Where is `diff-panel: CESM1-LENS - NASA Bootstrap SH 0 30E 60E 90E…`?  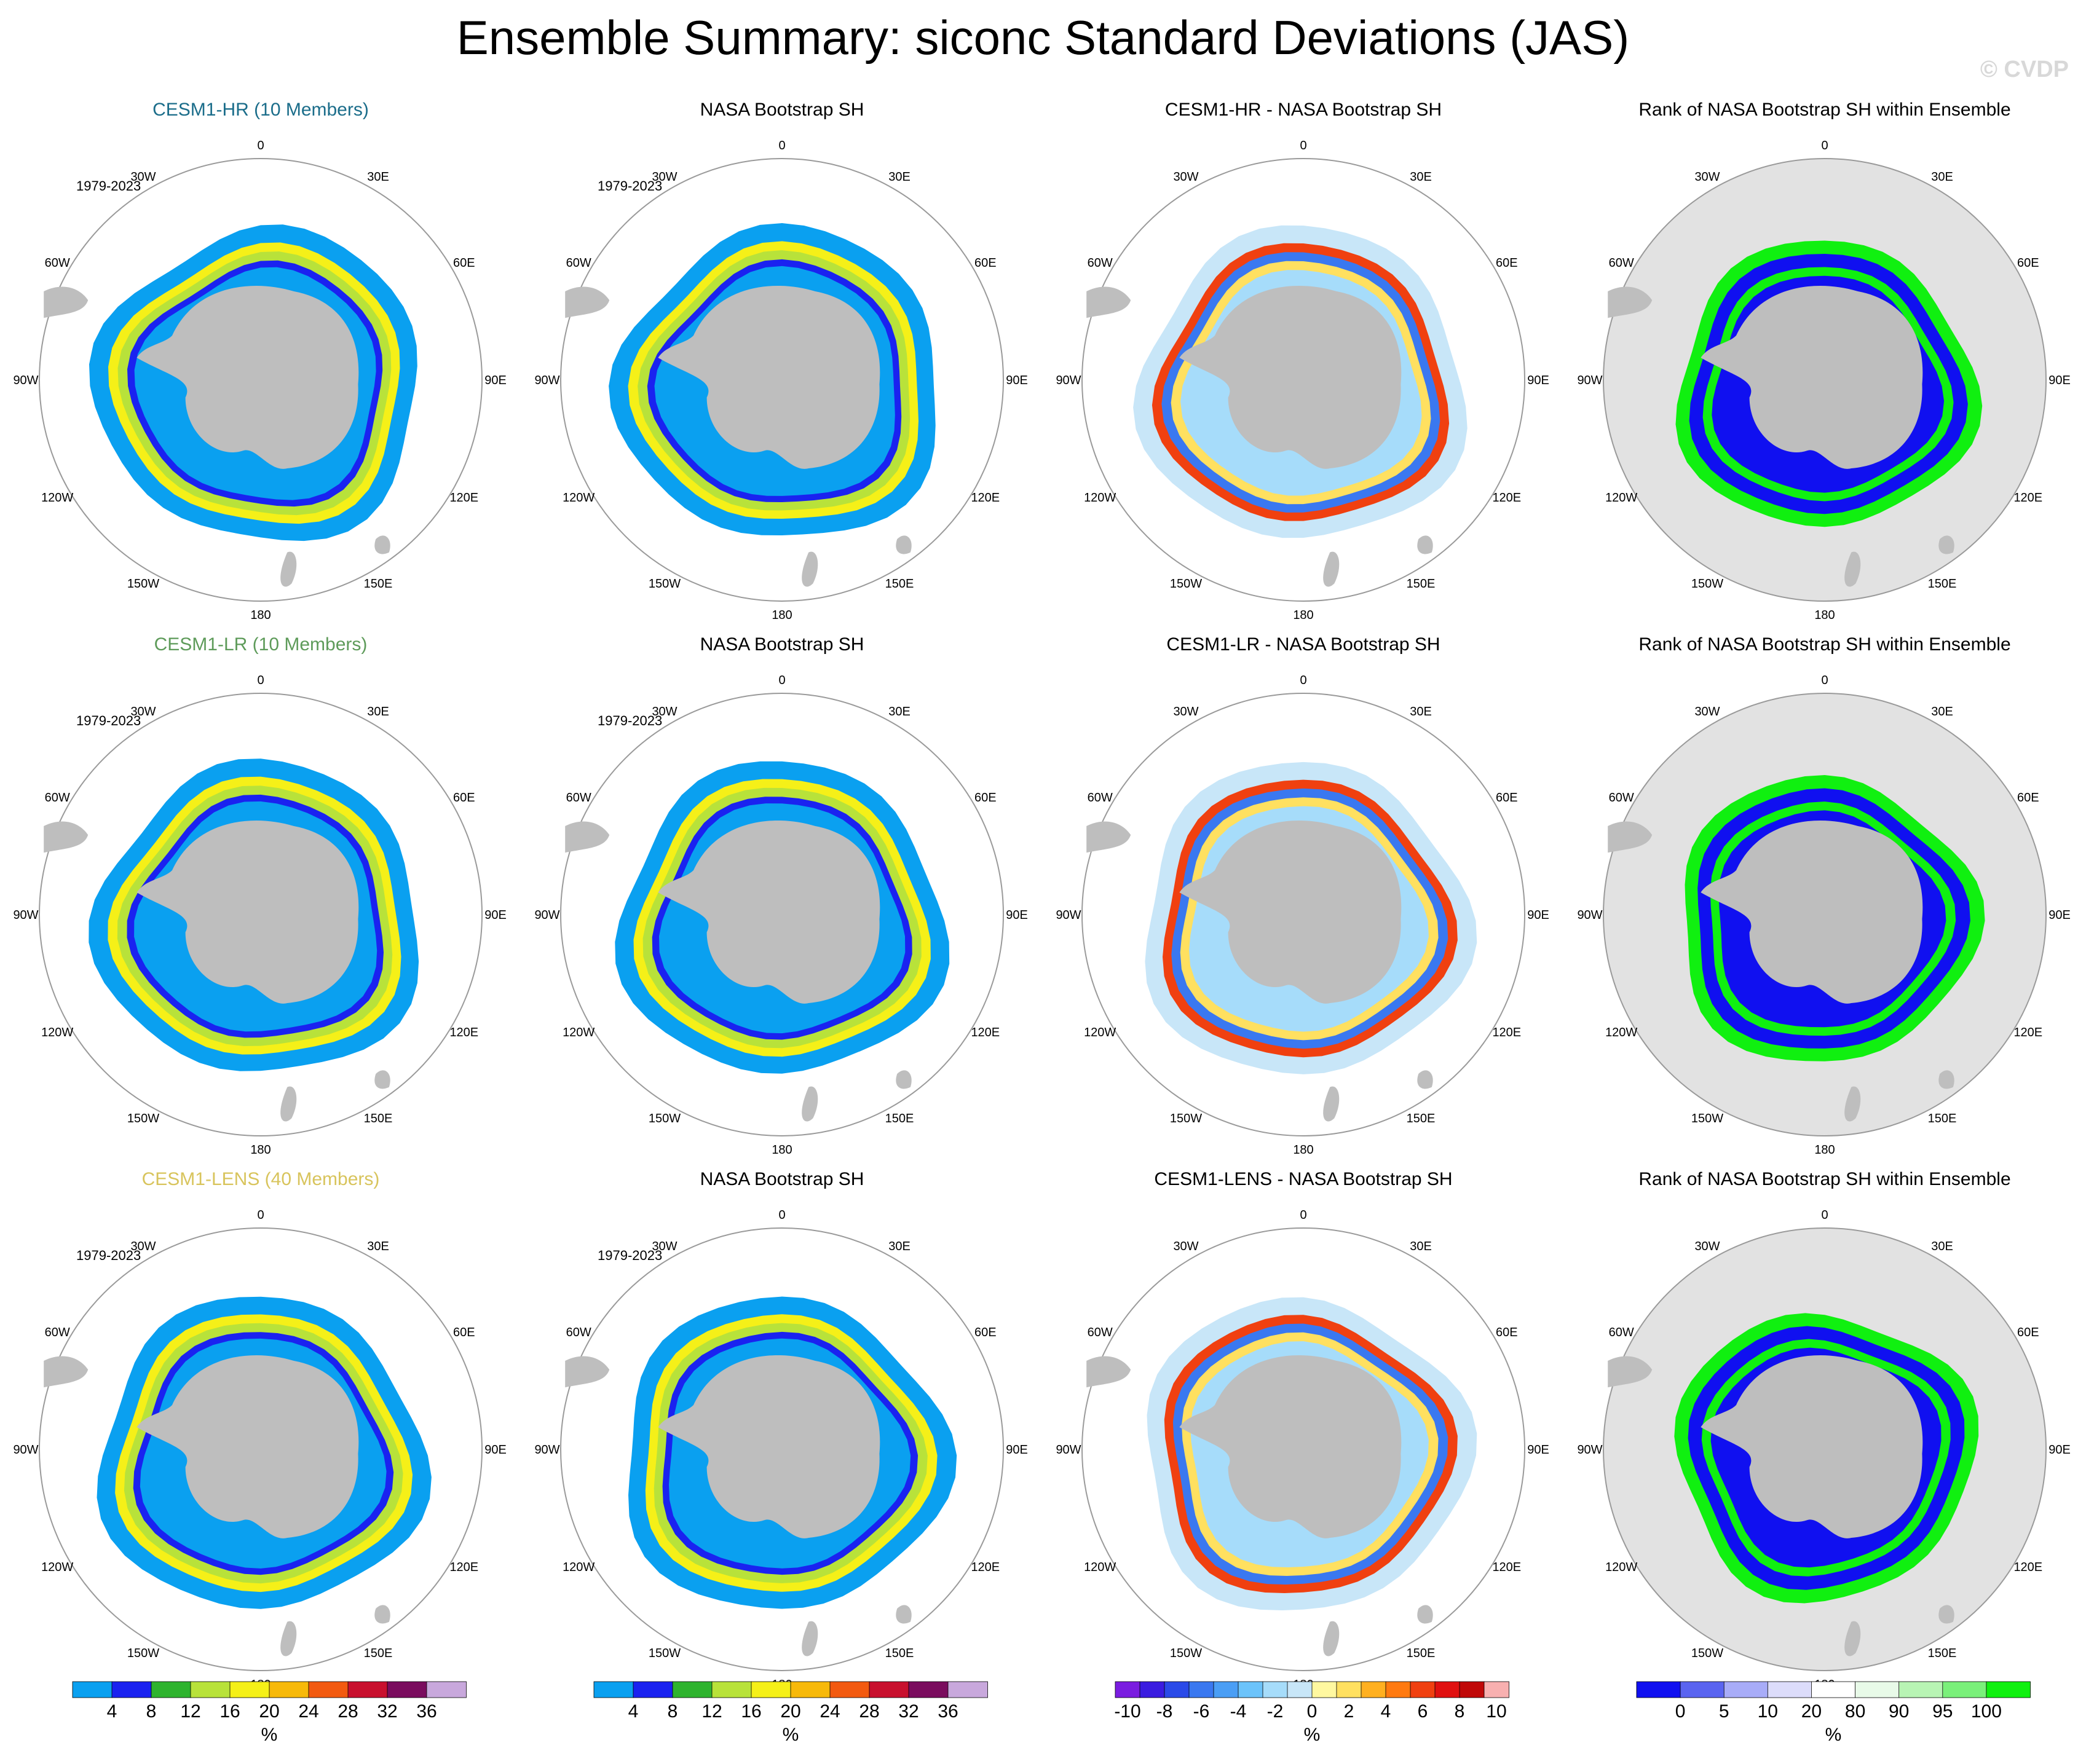 diff-panel: CESM1-LENS - NASA Bootstrap SH 0 30E 60E 90E… is located at coordinates (1303, 1436).